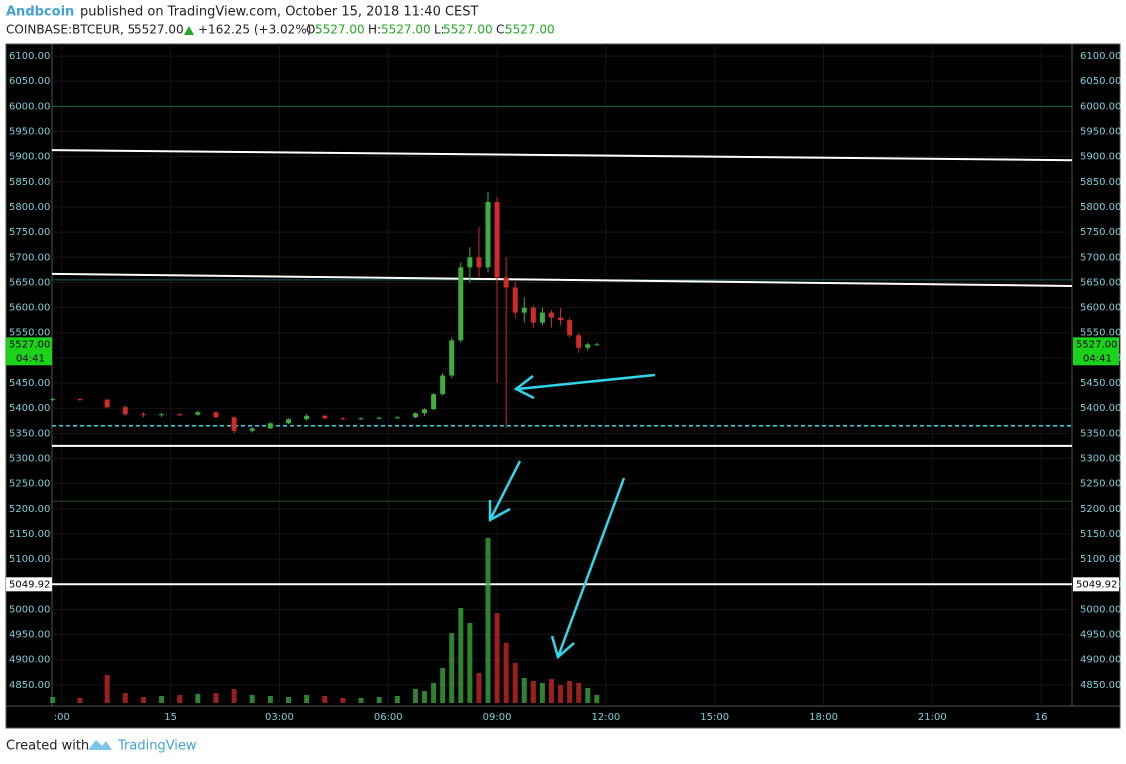 This screenshot has width=1126, height=764. Describe the element at coordinates (388, 717) in the screenshot. I see `x-tick-label: 06:00` at that location.